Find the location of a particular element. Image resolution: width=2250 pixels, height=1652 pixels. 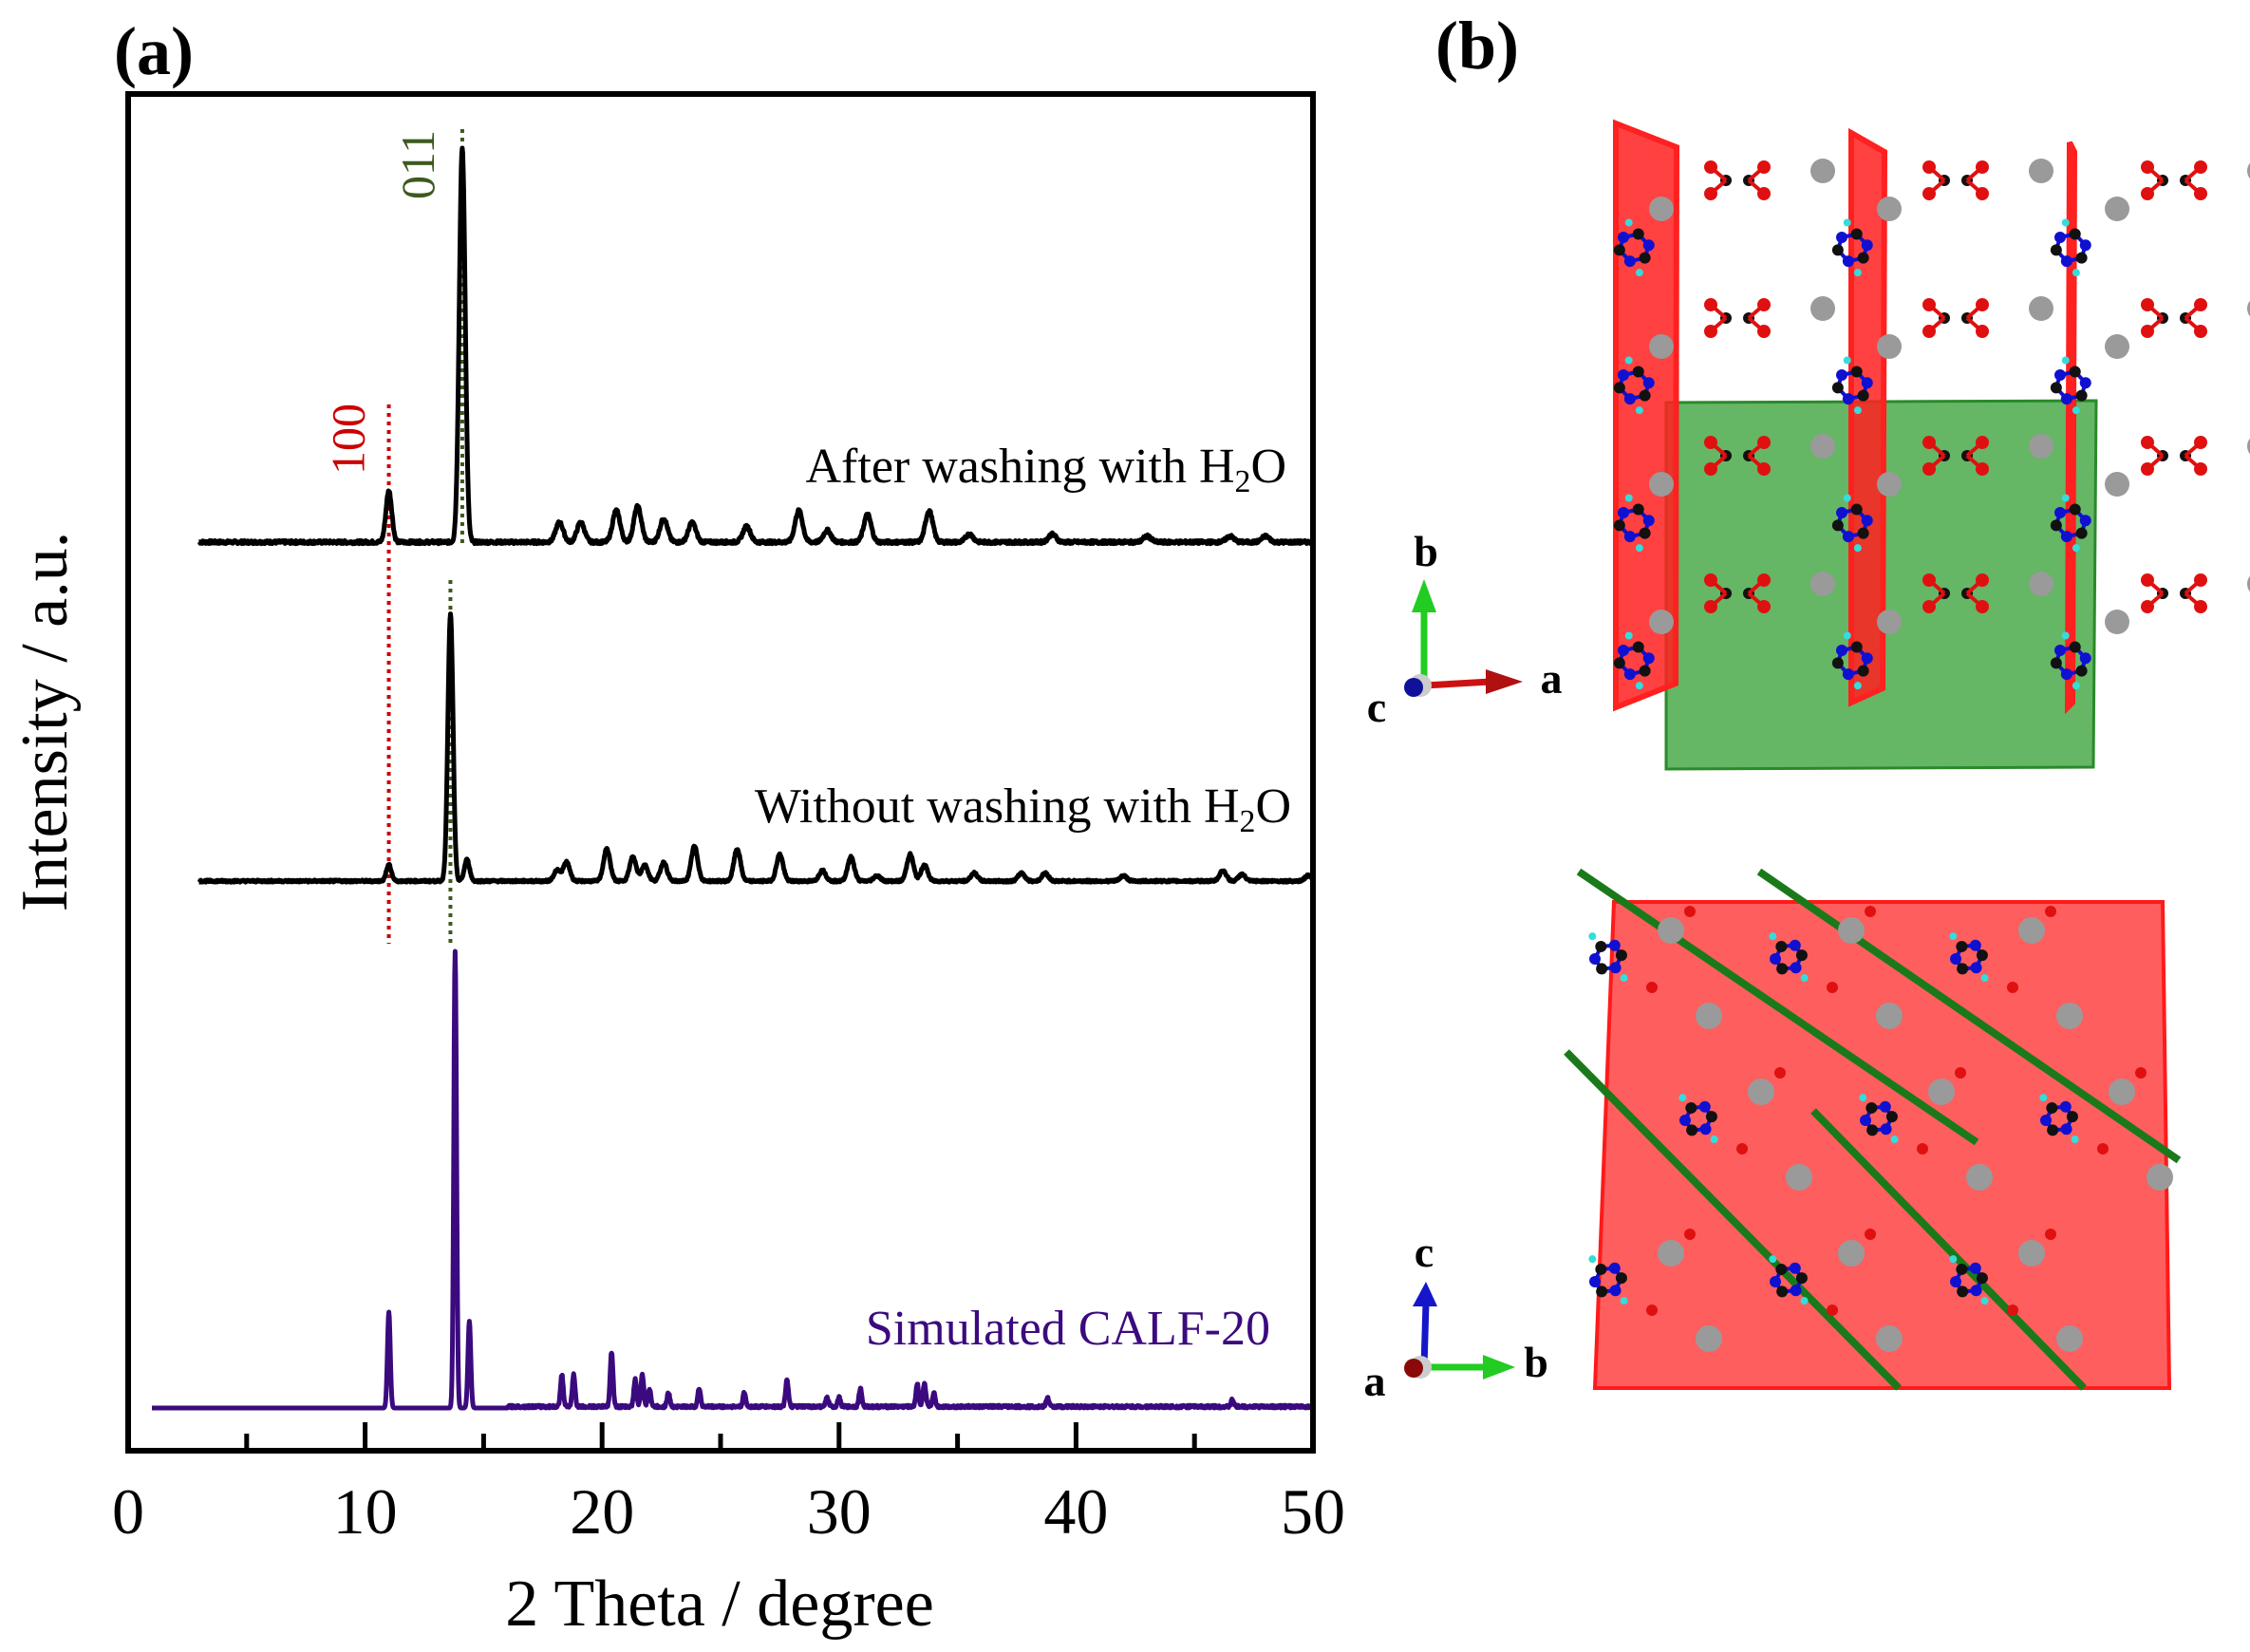

x-tick-label: 10 is located at coordinates (365, 1511).